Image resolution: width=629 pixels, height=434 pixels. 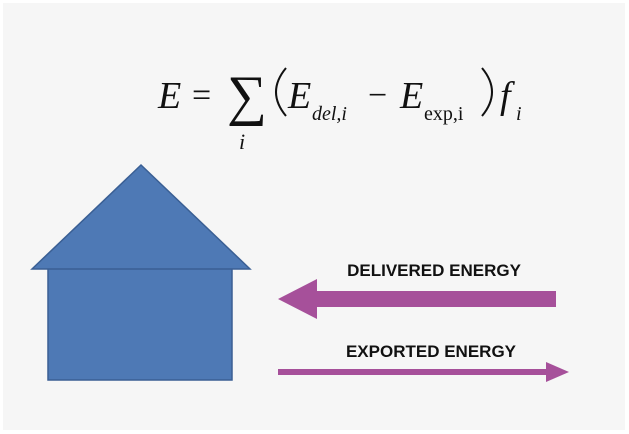 What do you see at coordinates (169, 96) in the screenshot?
I see `formula-lhs: E` at bounding box center [169, 96].